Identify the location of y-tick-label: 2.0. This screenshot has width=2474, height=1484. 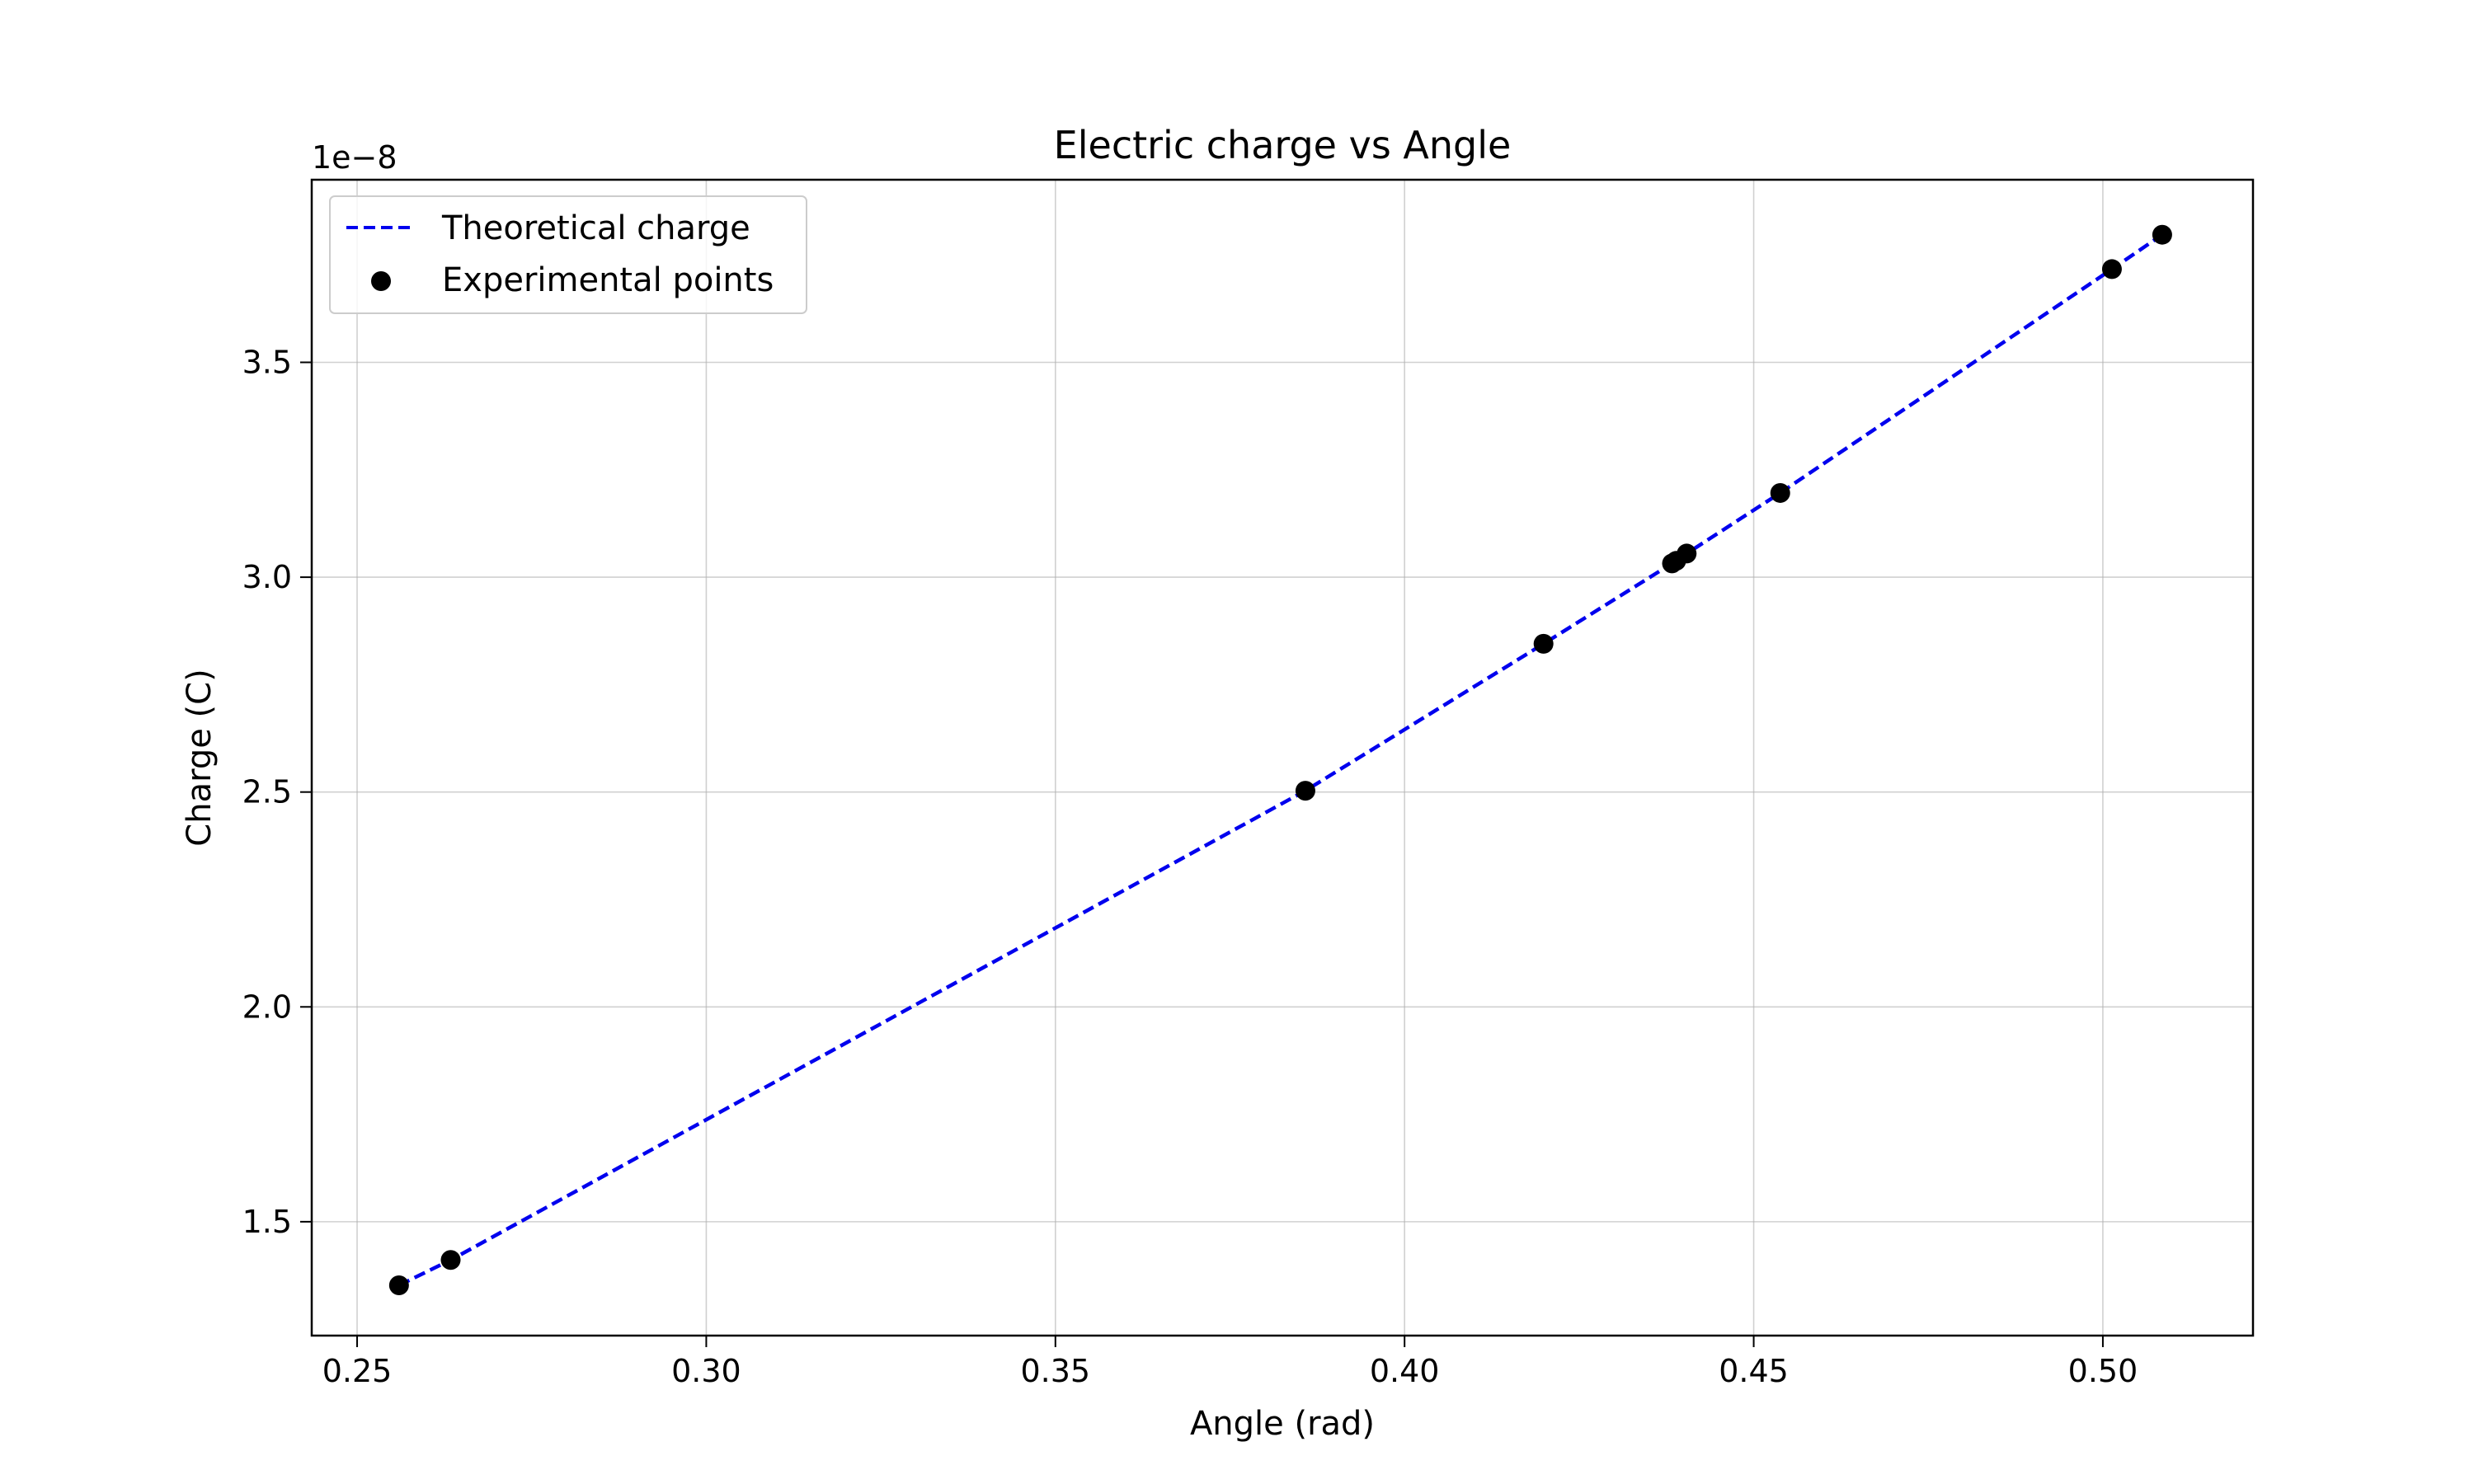
(267, 1007).